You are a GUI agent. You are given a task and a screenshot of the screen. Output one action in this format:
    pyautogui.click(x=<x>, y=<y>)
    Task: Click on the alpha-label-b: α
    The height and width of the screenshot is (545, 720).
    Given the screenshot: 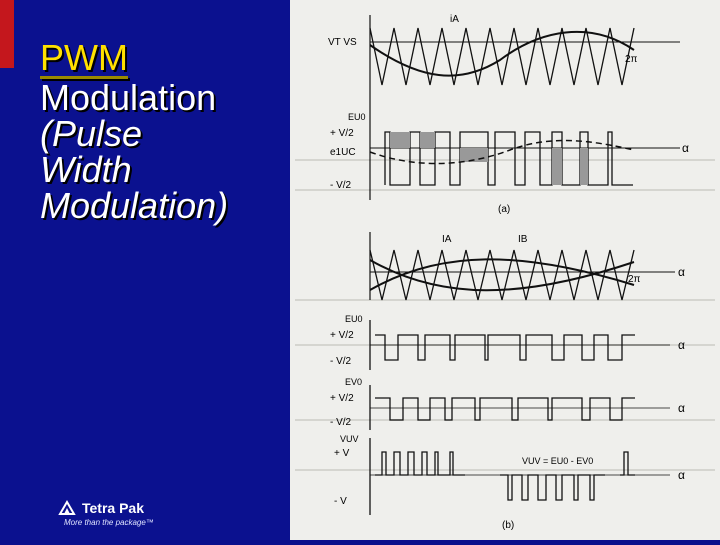 What is the action you would take?
    pyautogui.click(x=681, y=272)
    